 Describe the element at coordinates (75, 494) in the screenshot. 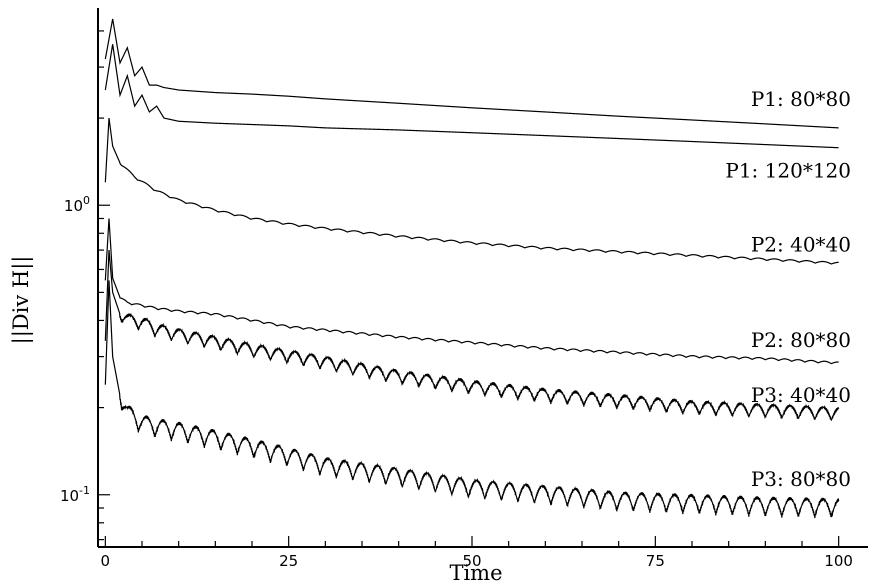

I see `y-tick-label: 10⁻¹` at that location.